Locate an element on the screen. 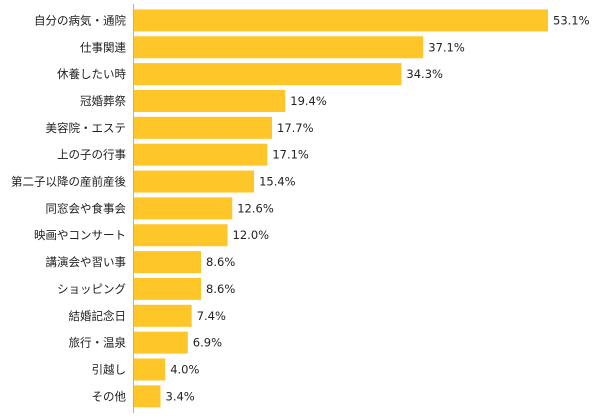  value-label-12: 7.4% is located at coordinates (211, 316).